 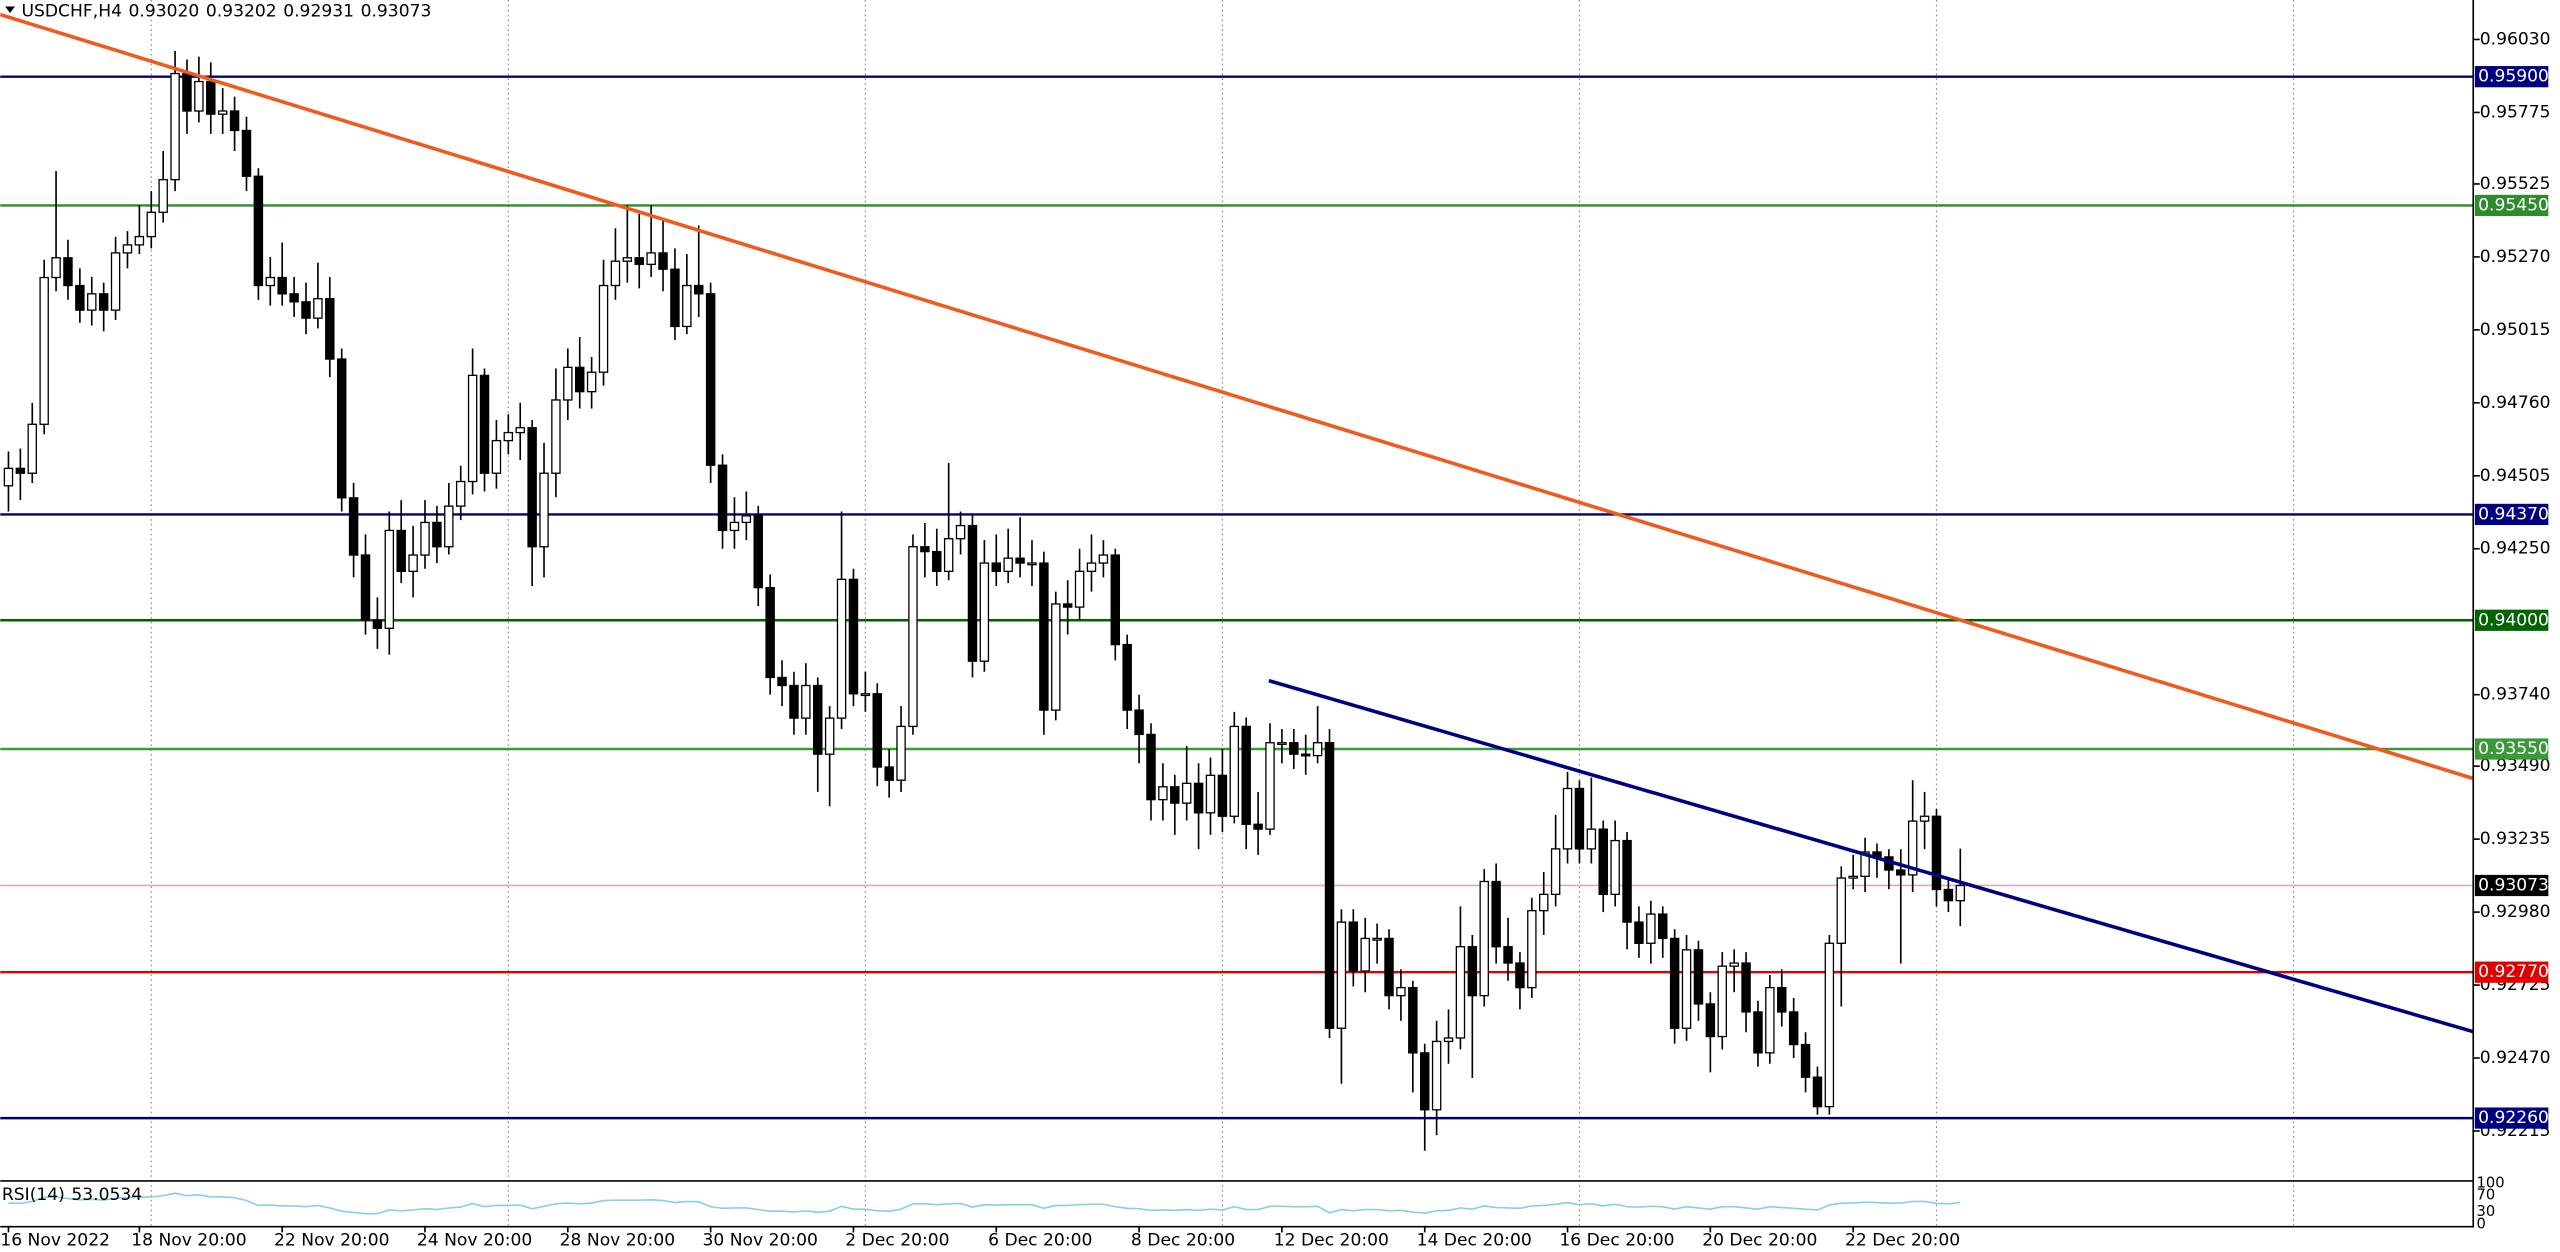 I want to click on x-tick-label: 24 Nov 20:00, so click(x=474, y=1241).